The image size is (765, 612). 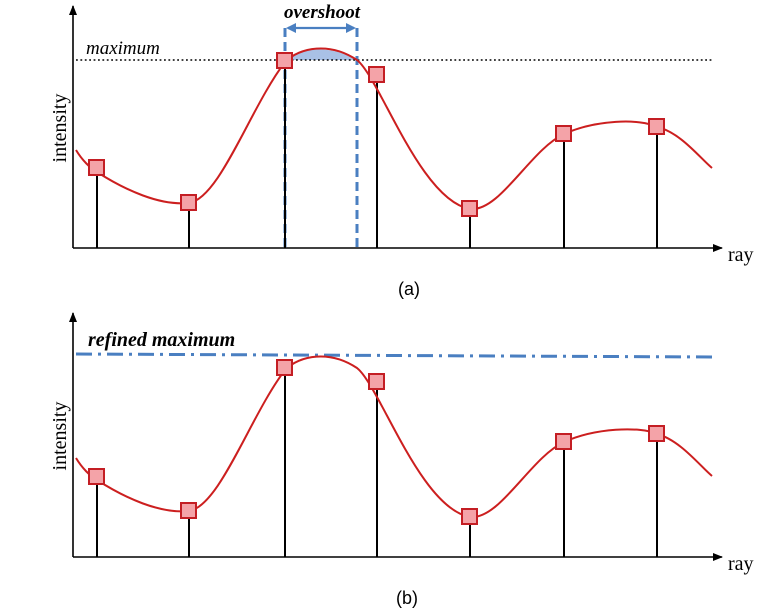 I want to click on x-axis-label-b: ray, so click(x=741, y=564).